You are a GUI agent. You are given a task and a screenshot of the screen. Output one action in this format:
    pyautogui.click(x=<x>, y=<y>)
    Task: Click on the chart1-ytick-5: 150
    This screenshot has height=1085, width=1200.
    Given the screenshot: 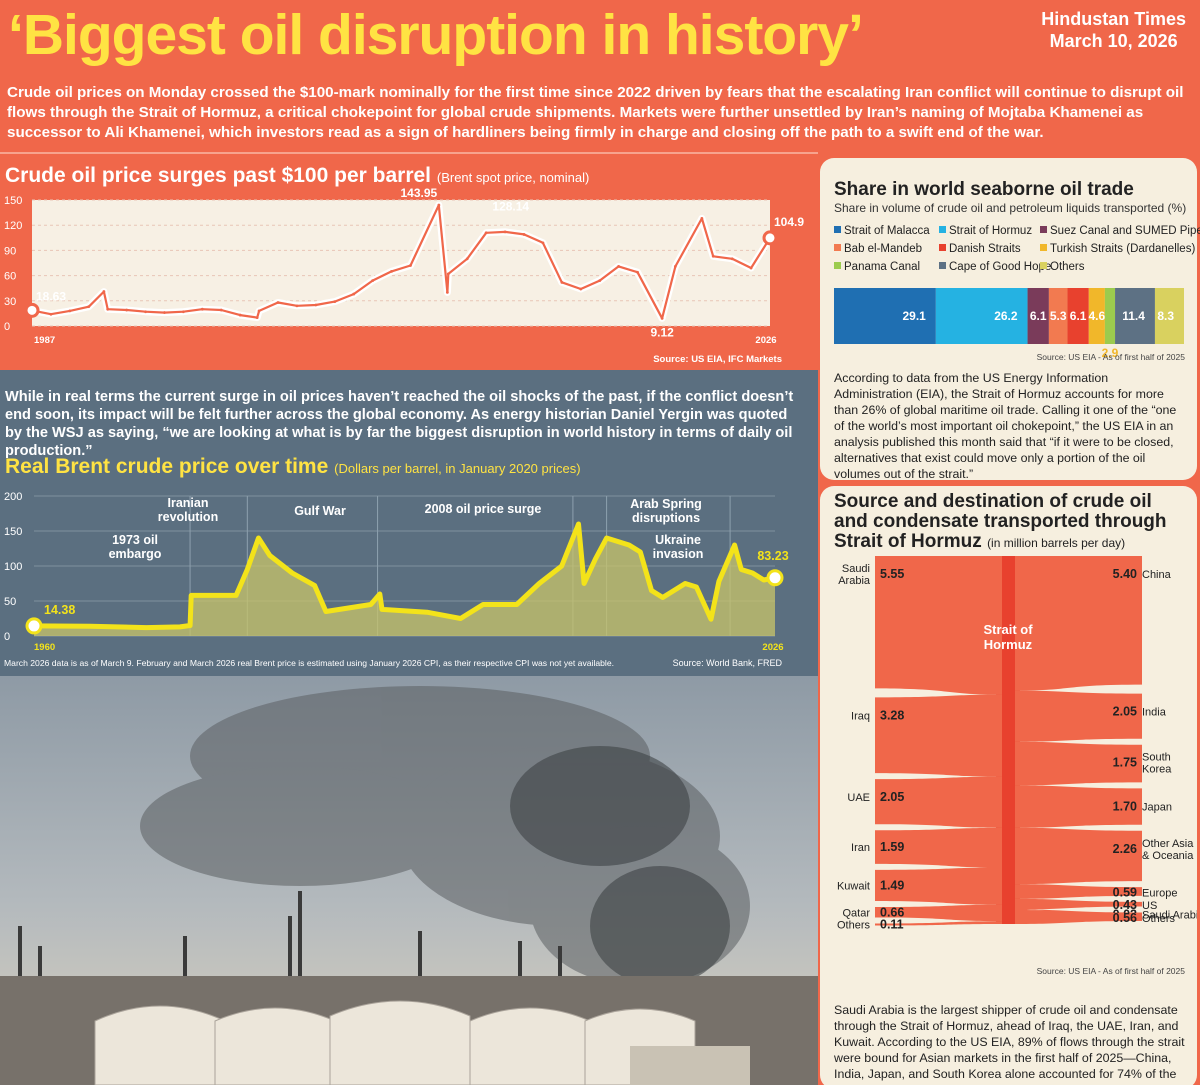 What is the action you would take?
    pyautogui.click(x=13, y=201)
    